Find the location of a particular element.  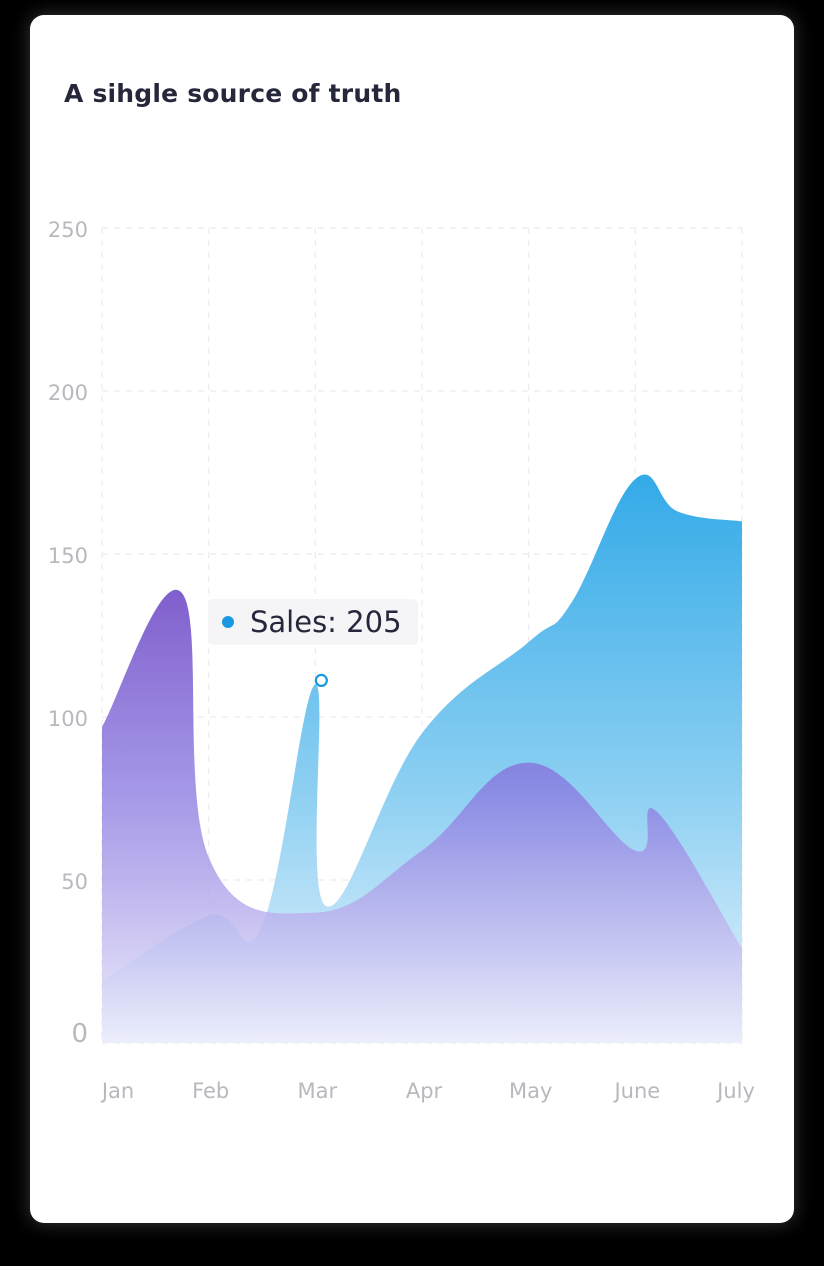

tooltip-text: Sales: 205 is located at coordinates (326, 622).